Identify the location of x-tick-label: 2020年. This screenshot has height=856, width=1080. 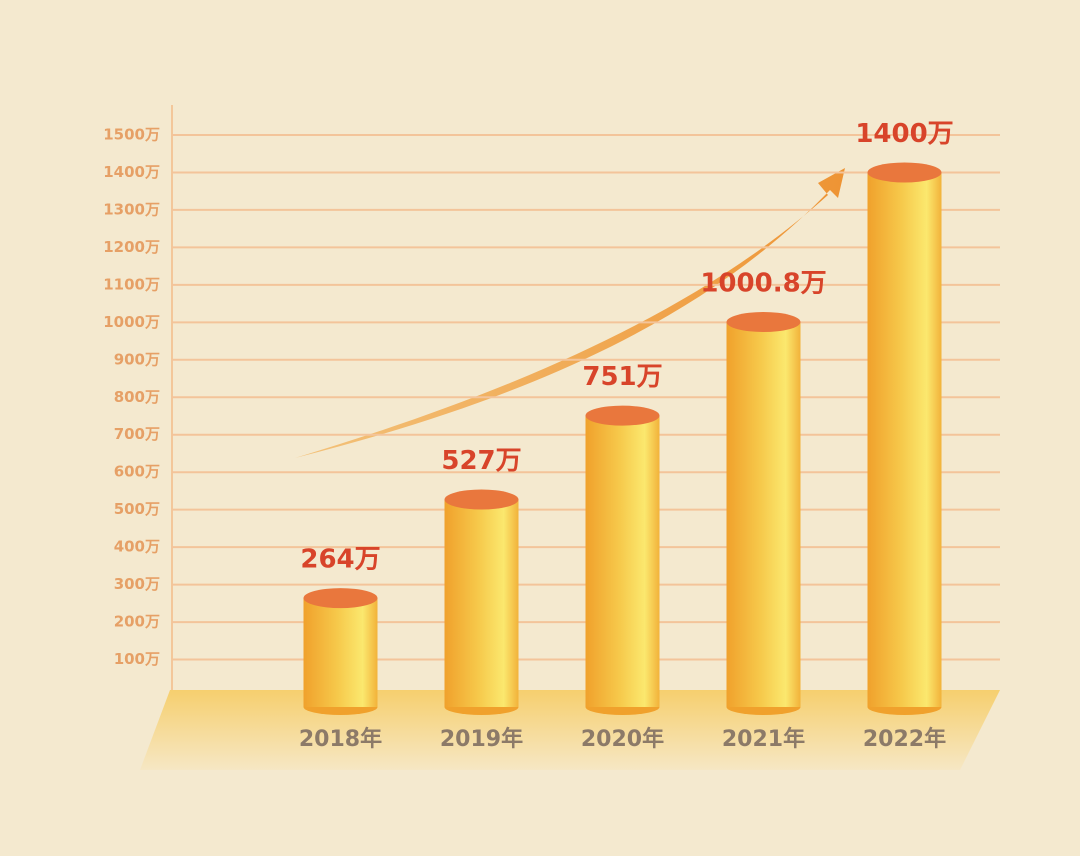
(622, 739).